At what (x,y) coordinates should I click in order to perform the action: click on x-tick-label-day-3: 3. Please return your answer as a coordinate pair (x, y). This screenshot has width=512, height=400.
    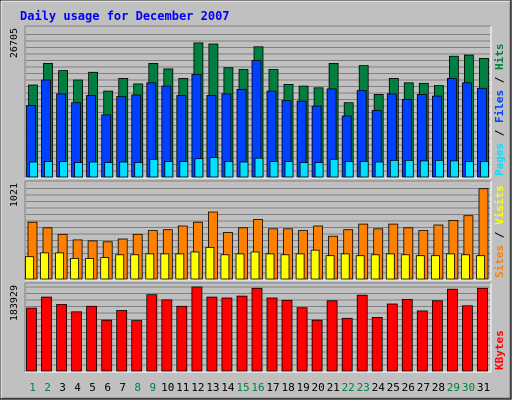
    Looking at the image, I should click on (62, 387).